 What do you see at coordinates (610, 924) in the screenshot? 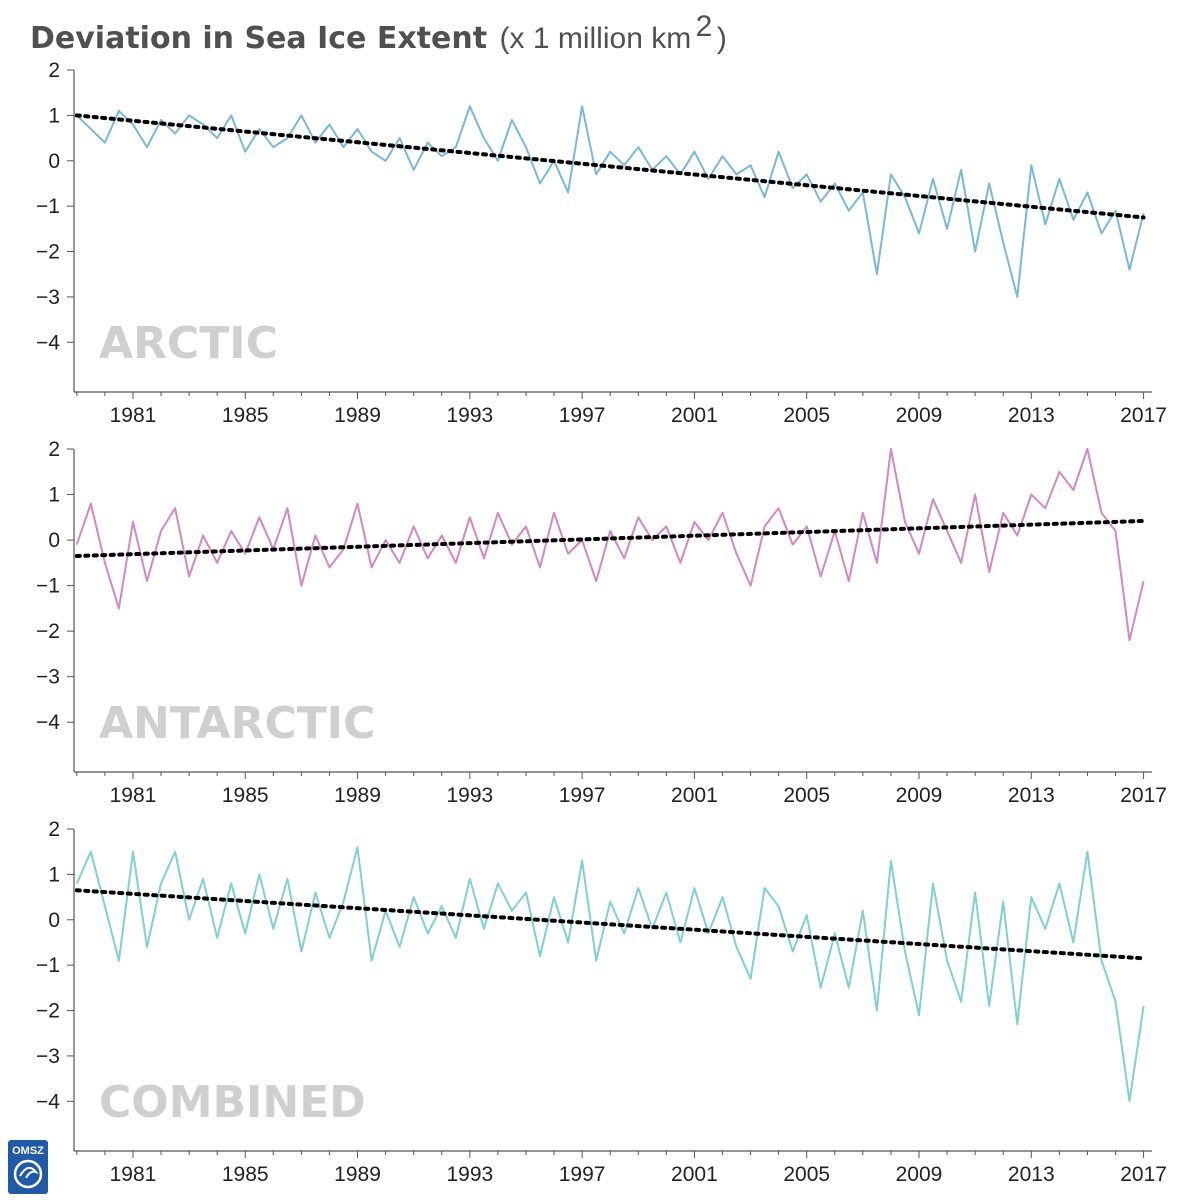
I see `trend-line-combined` at bounding box center [610, 924].